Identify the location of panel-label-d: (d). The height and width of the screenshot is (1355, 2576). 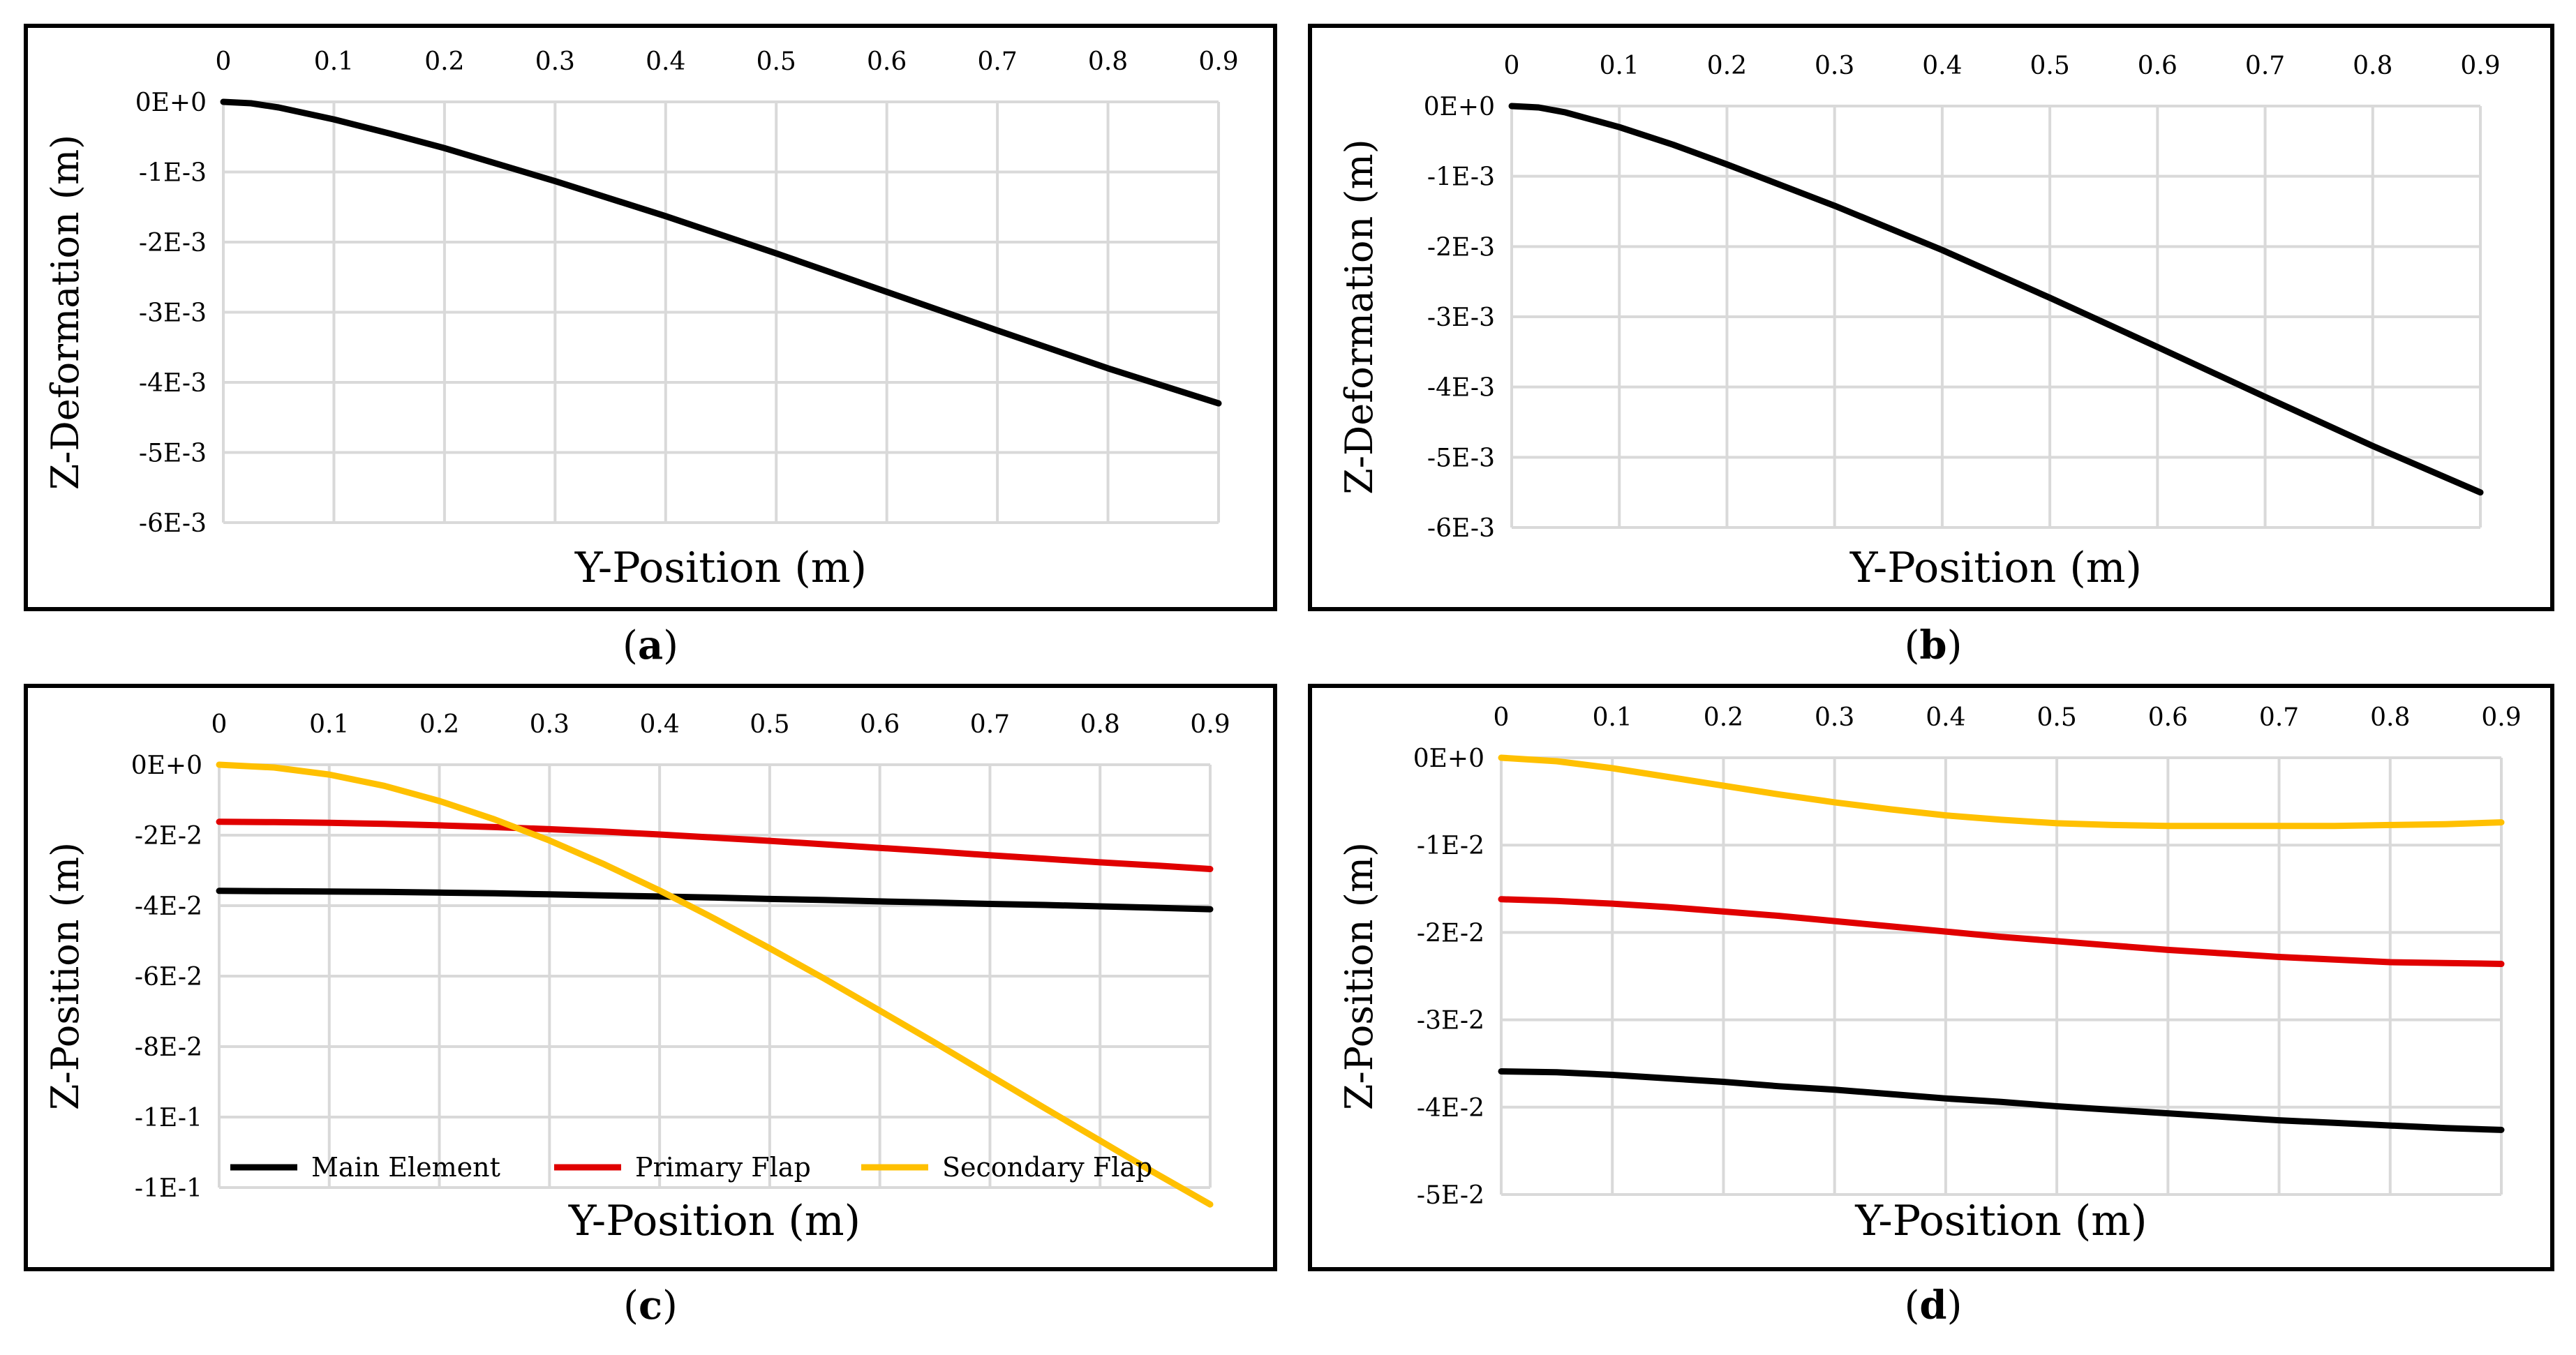
(1933, 1305).